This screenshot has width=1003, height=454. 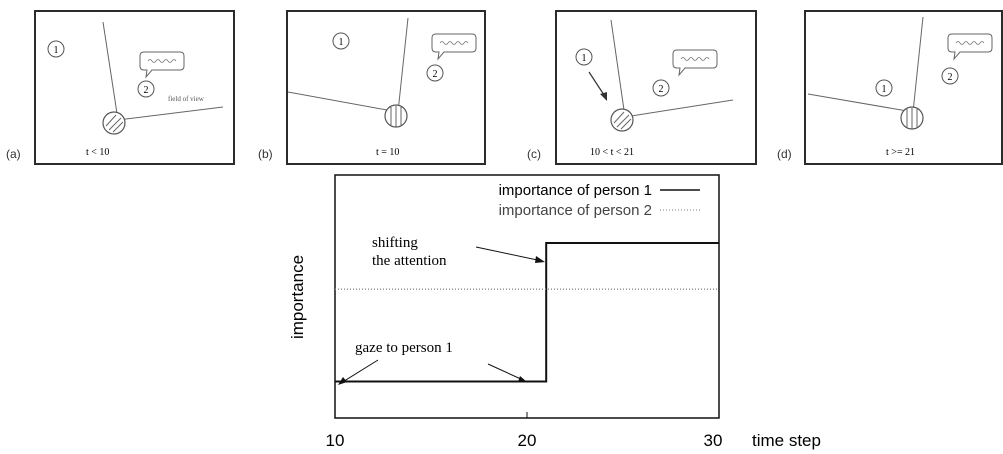 What do you see at coordinates (382, 87) in the screenshot?
I see `scene-b: 1 2 t = 10` at bounding box center [382, 87].